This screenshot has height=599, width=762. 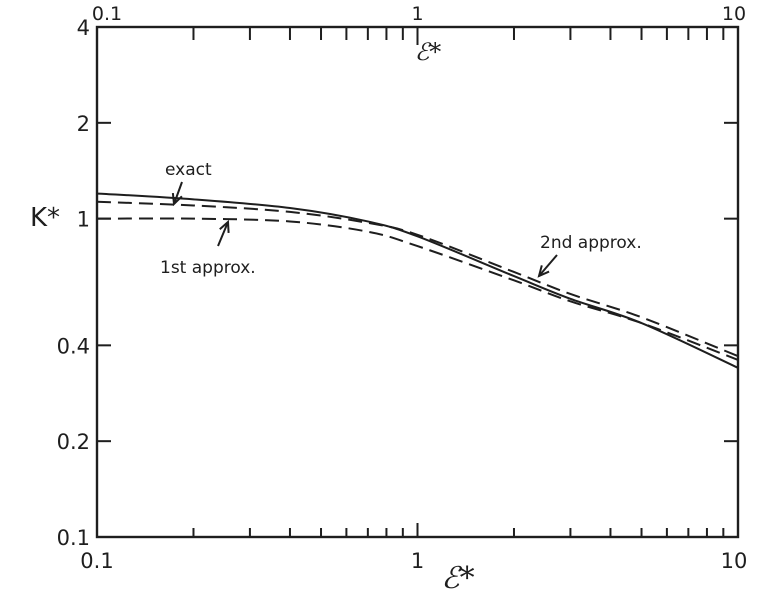 I want to click on arrow-1st-approx, so click(x=223, y=234).